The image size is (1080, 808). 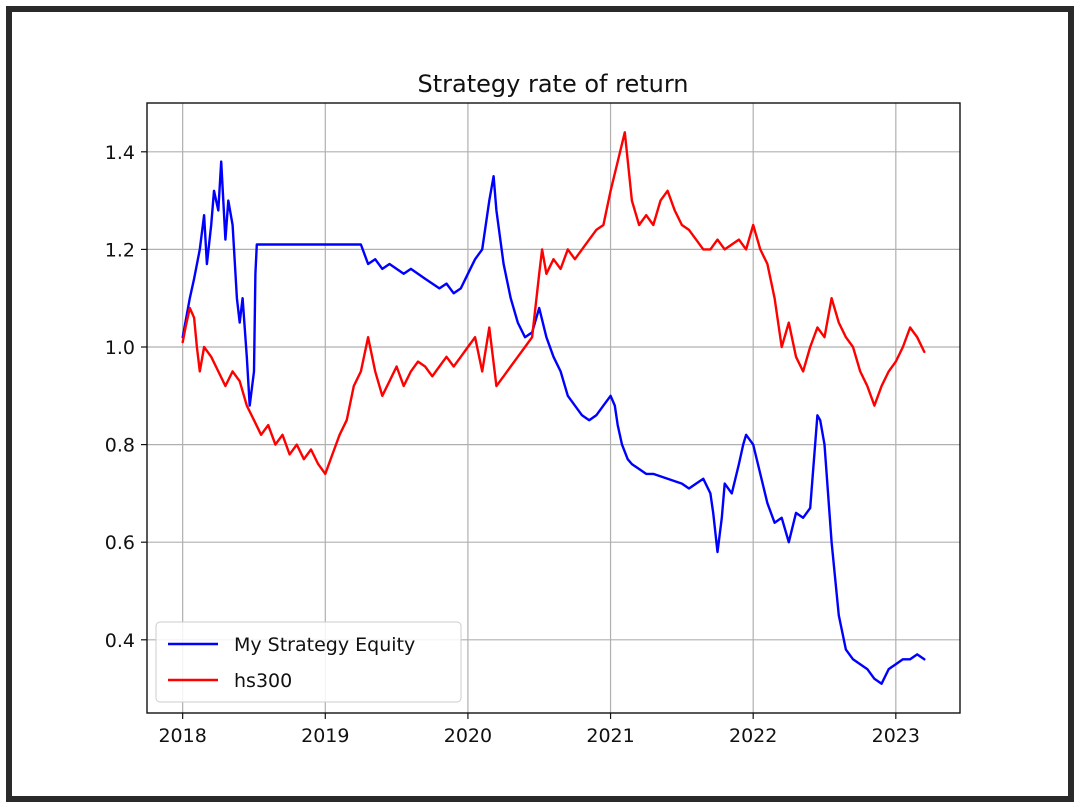 I want to click on legend-label-hs300: hs300, so click(x=263, y=681).